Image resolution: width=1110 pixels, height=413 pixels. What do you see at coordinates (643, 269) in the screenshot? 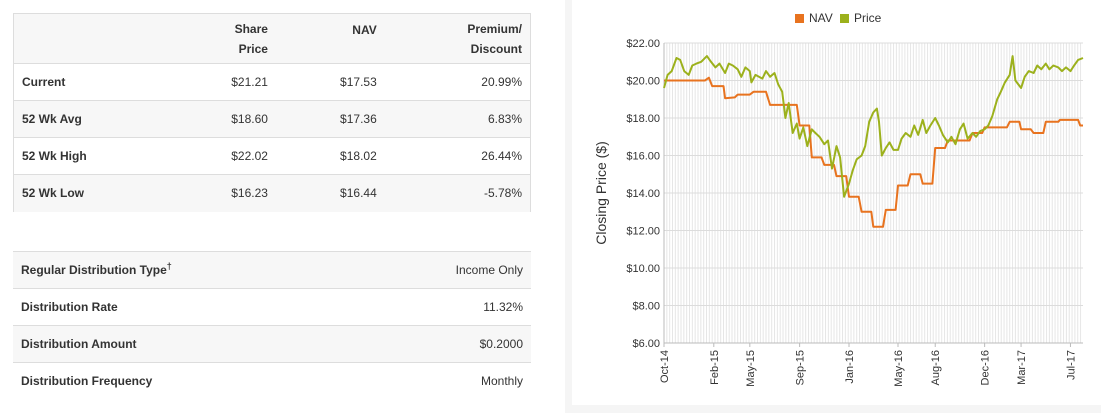
I see `y-tick-label: $10.00` at bounding box center [643, 269].